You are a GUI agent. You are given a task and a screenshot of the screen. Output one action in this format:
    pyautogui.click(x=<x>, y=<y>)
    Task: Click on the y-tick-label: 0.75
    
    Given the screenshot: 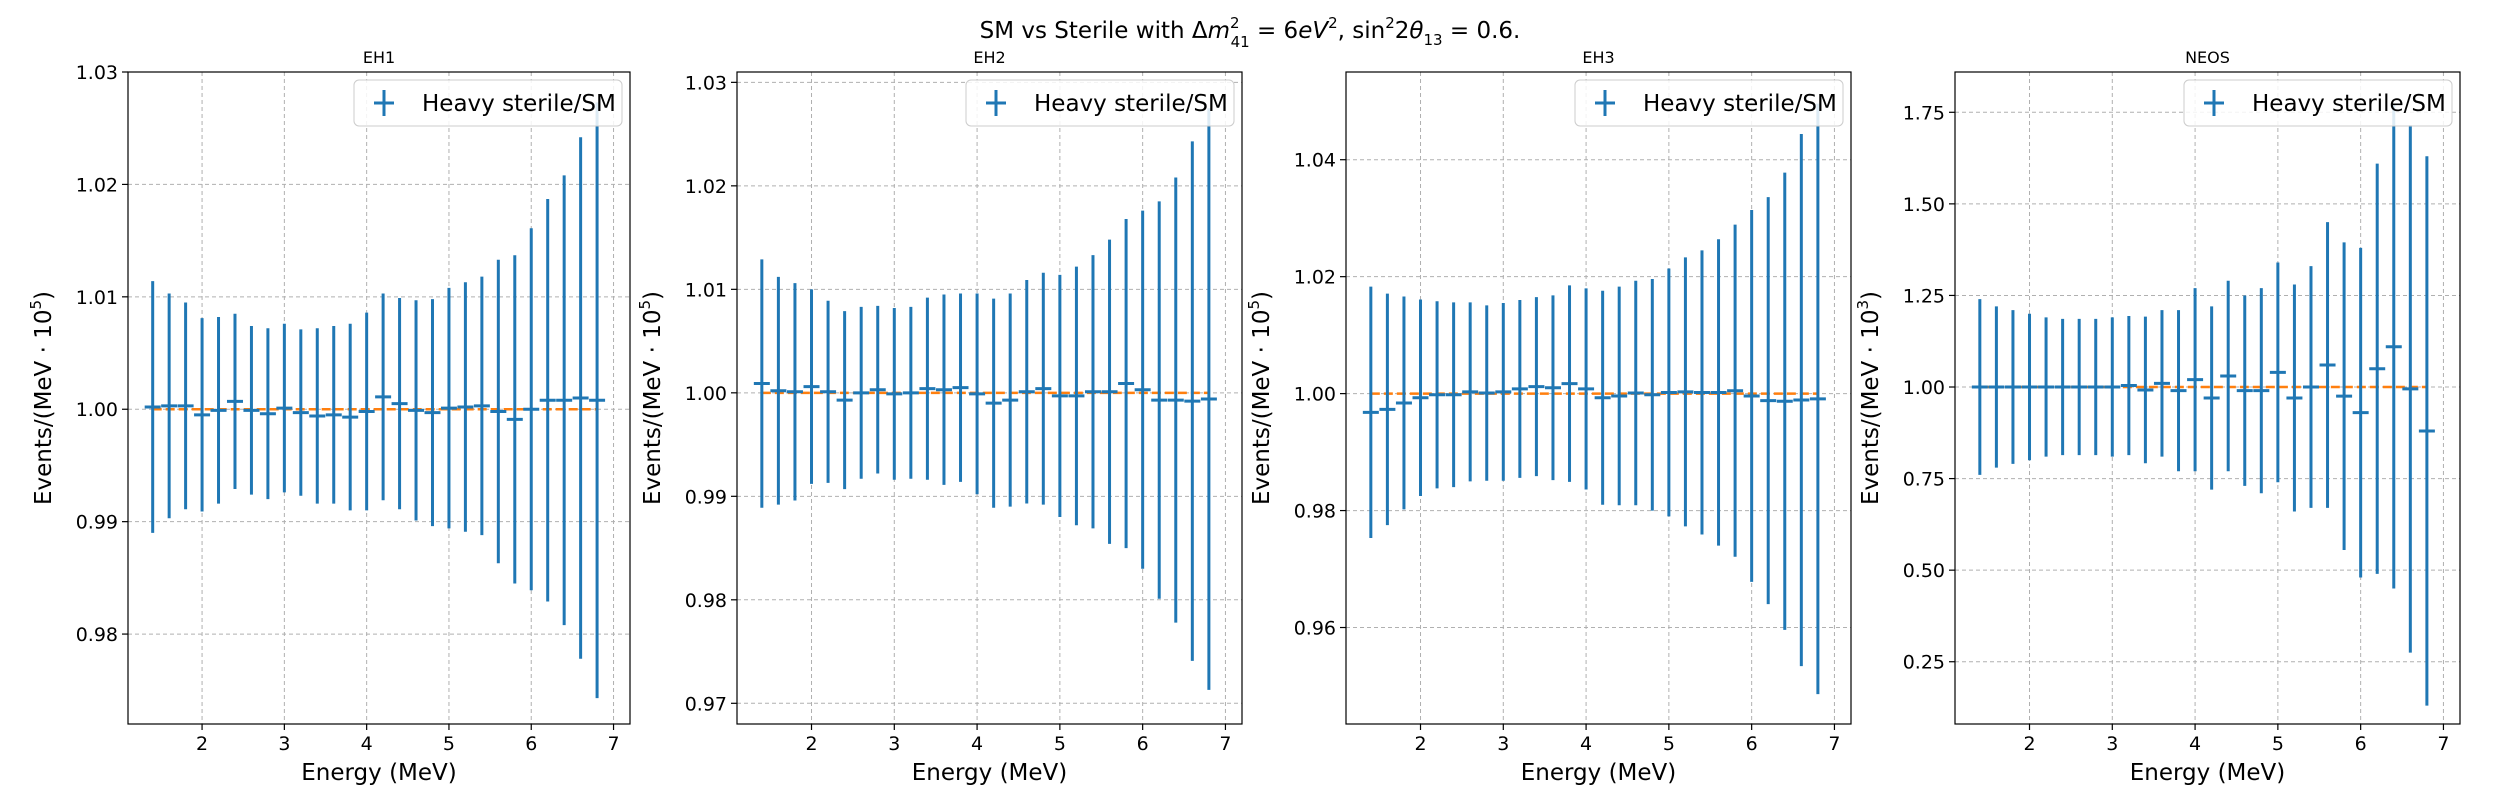 What is the action you would take?
    pyautogui.click(x=1924, y=480)
    